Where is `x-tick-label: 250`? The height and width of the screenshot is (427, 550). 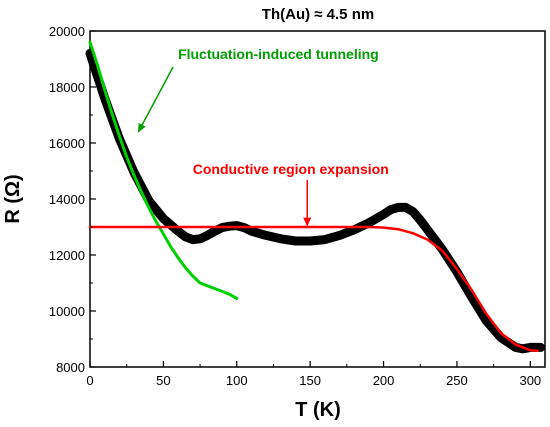 x-tick-label: 250 is located at coordinates (457, 380).